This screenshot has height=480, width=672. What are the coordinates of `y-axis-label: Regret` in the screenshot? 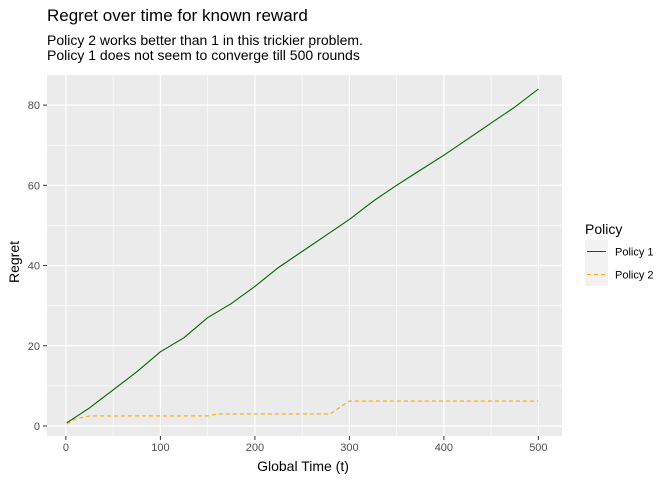 It's located at (14, 262).